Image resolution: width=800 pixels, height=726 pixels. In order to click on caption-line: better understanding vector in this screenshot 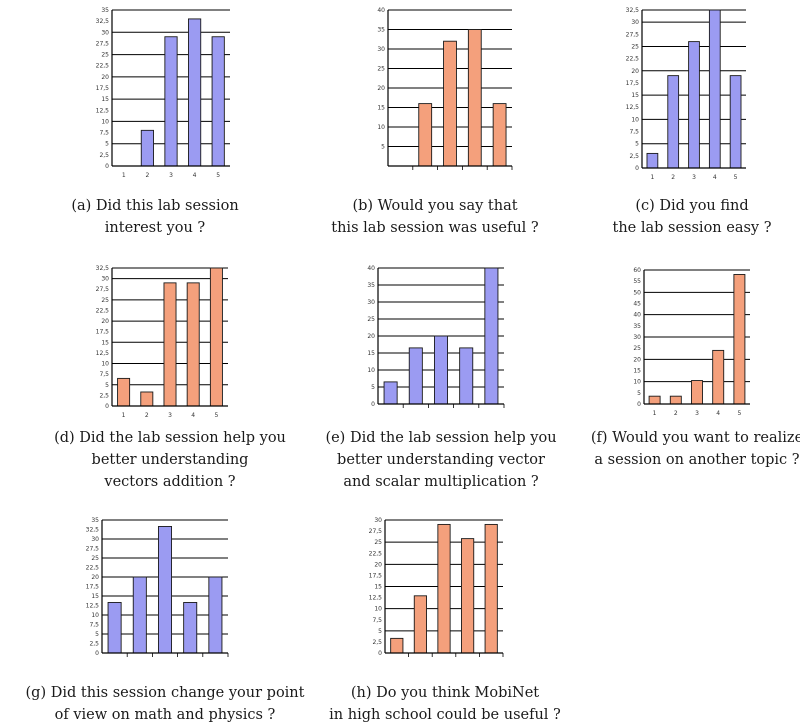, I will do `click(441, 460)`.